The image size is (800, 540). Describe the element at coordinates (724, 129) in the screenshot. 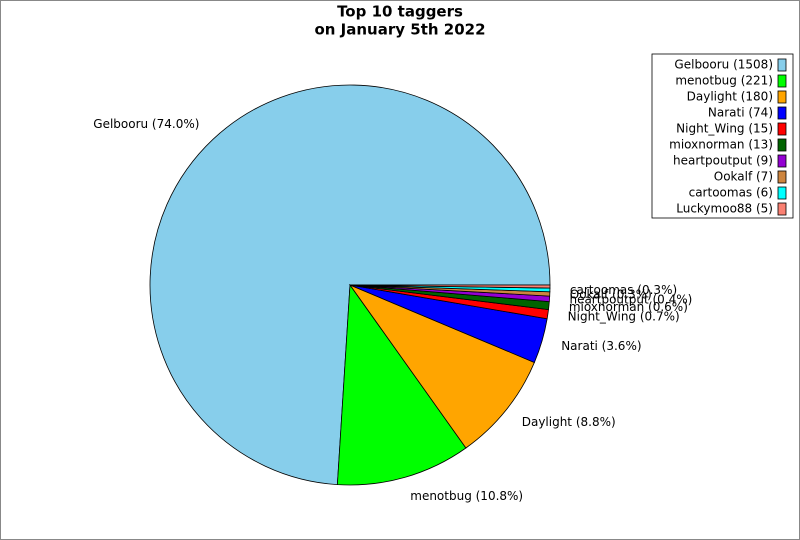

I see `legend-label: Night_Wing (15)` at that location.